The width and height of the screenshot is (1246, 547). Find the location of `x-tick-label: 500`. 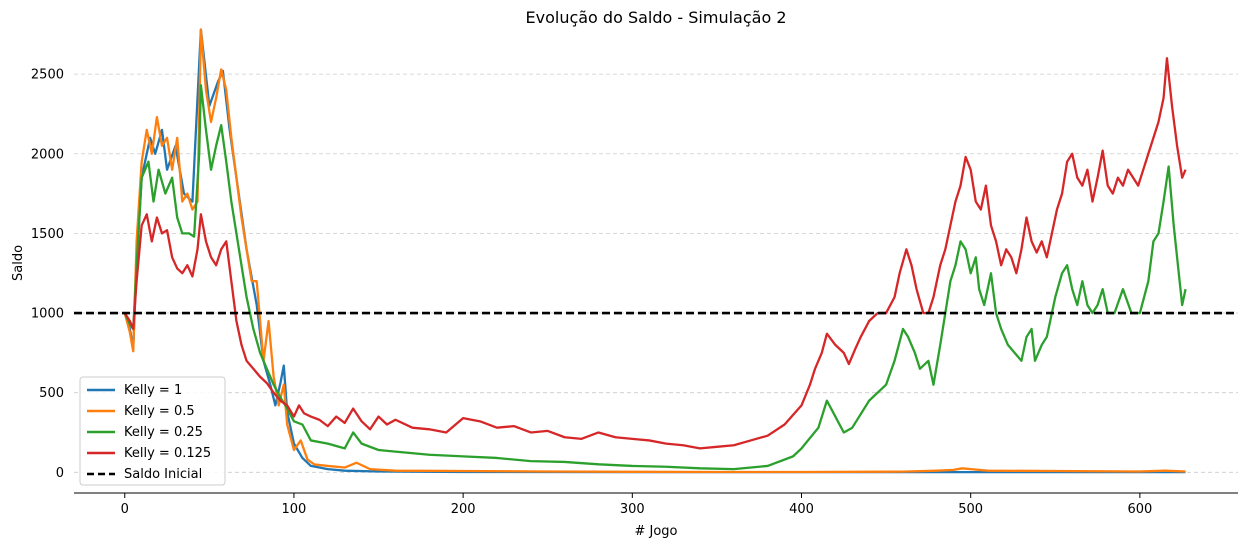

x-tick-label: 500 is located at coordinates (970, 509).